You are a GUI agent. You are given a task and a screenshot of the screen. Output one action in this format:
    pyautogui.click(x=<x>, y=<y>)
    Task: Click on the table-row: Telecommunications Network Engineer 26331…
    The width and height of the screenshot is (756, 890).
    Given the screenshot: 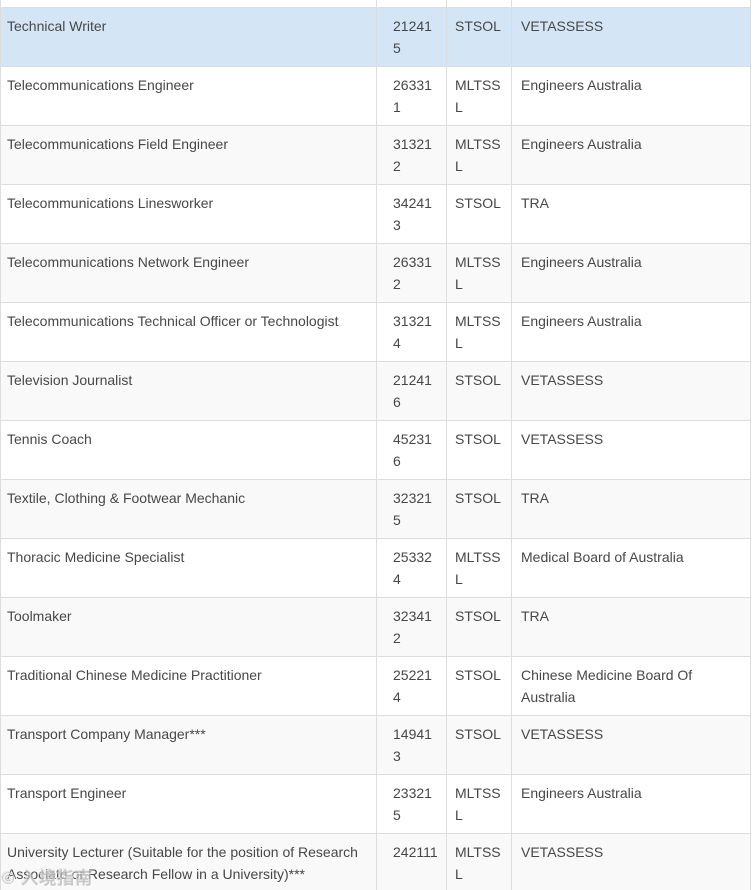 What is the action you would take?
    pyautogui.click(x=375, y=273)
    